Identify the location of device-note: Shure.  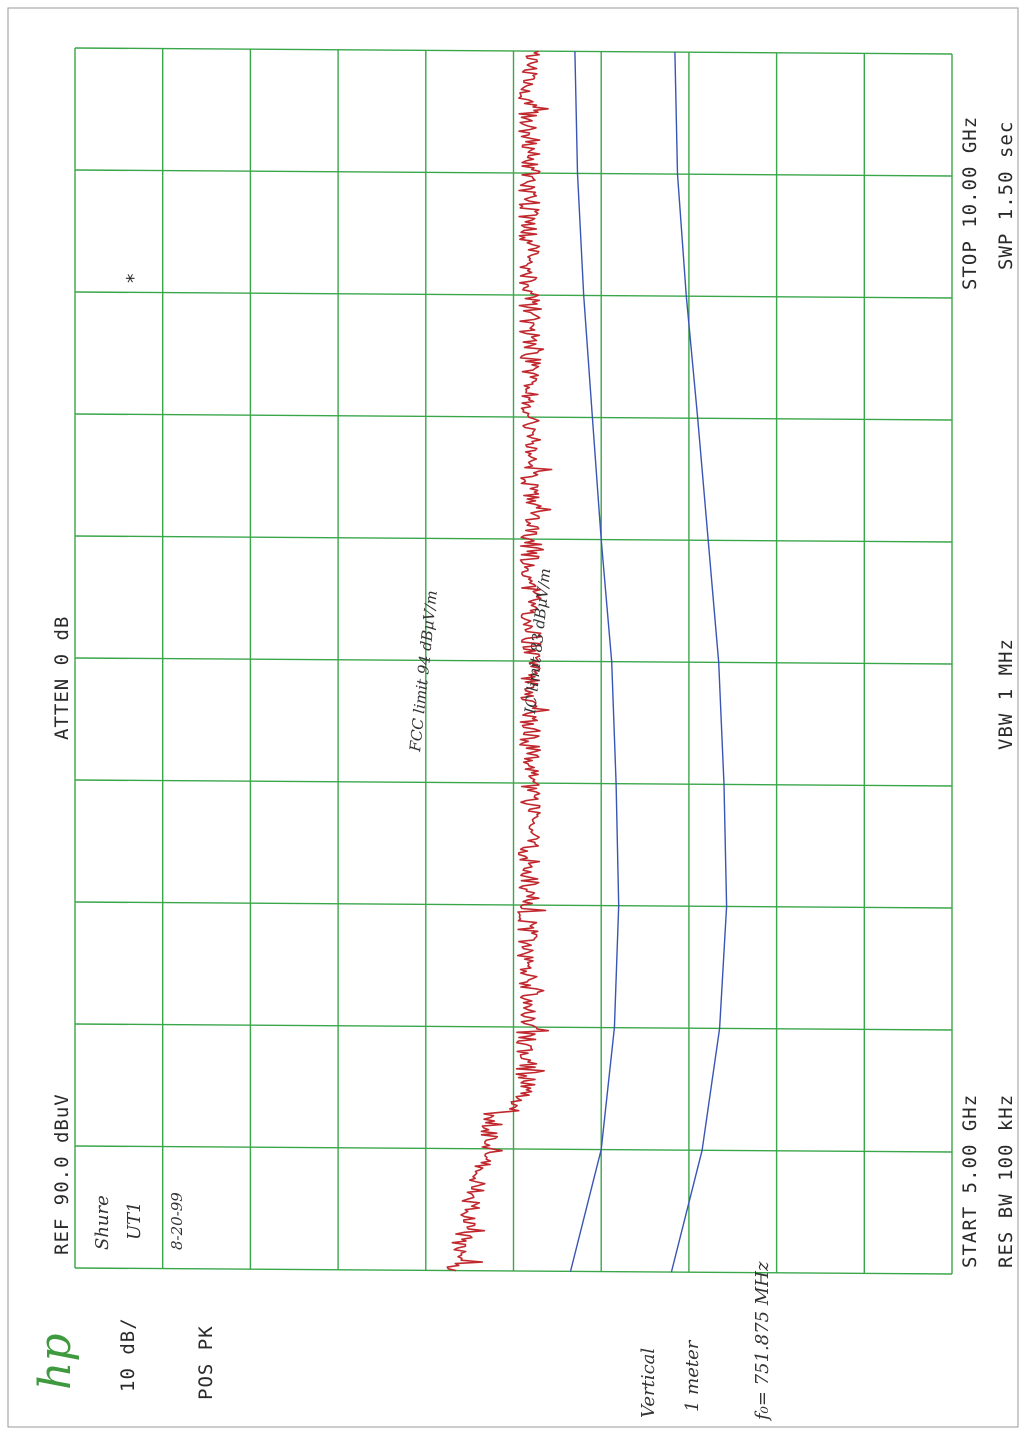
(102, 1222).